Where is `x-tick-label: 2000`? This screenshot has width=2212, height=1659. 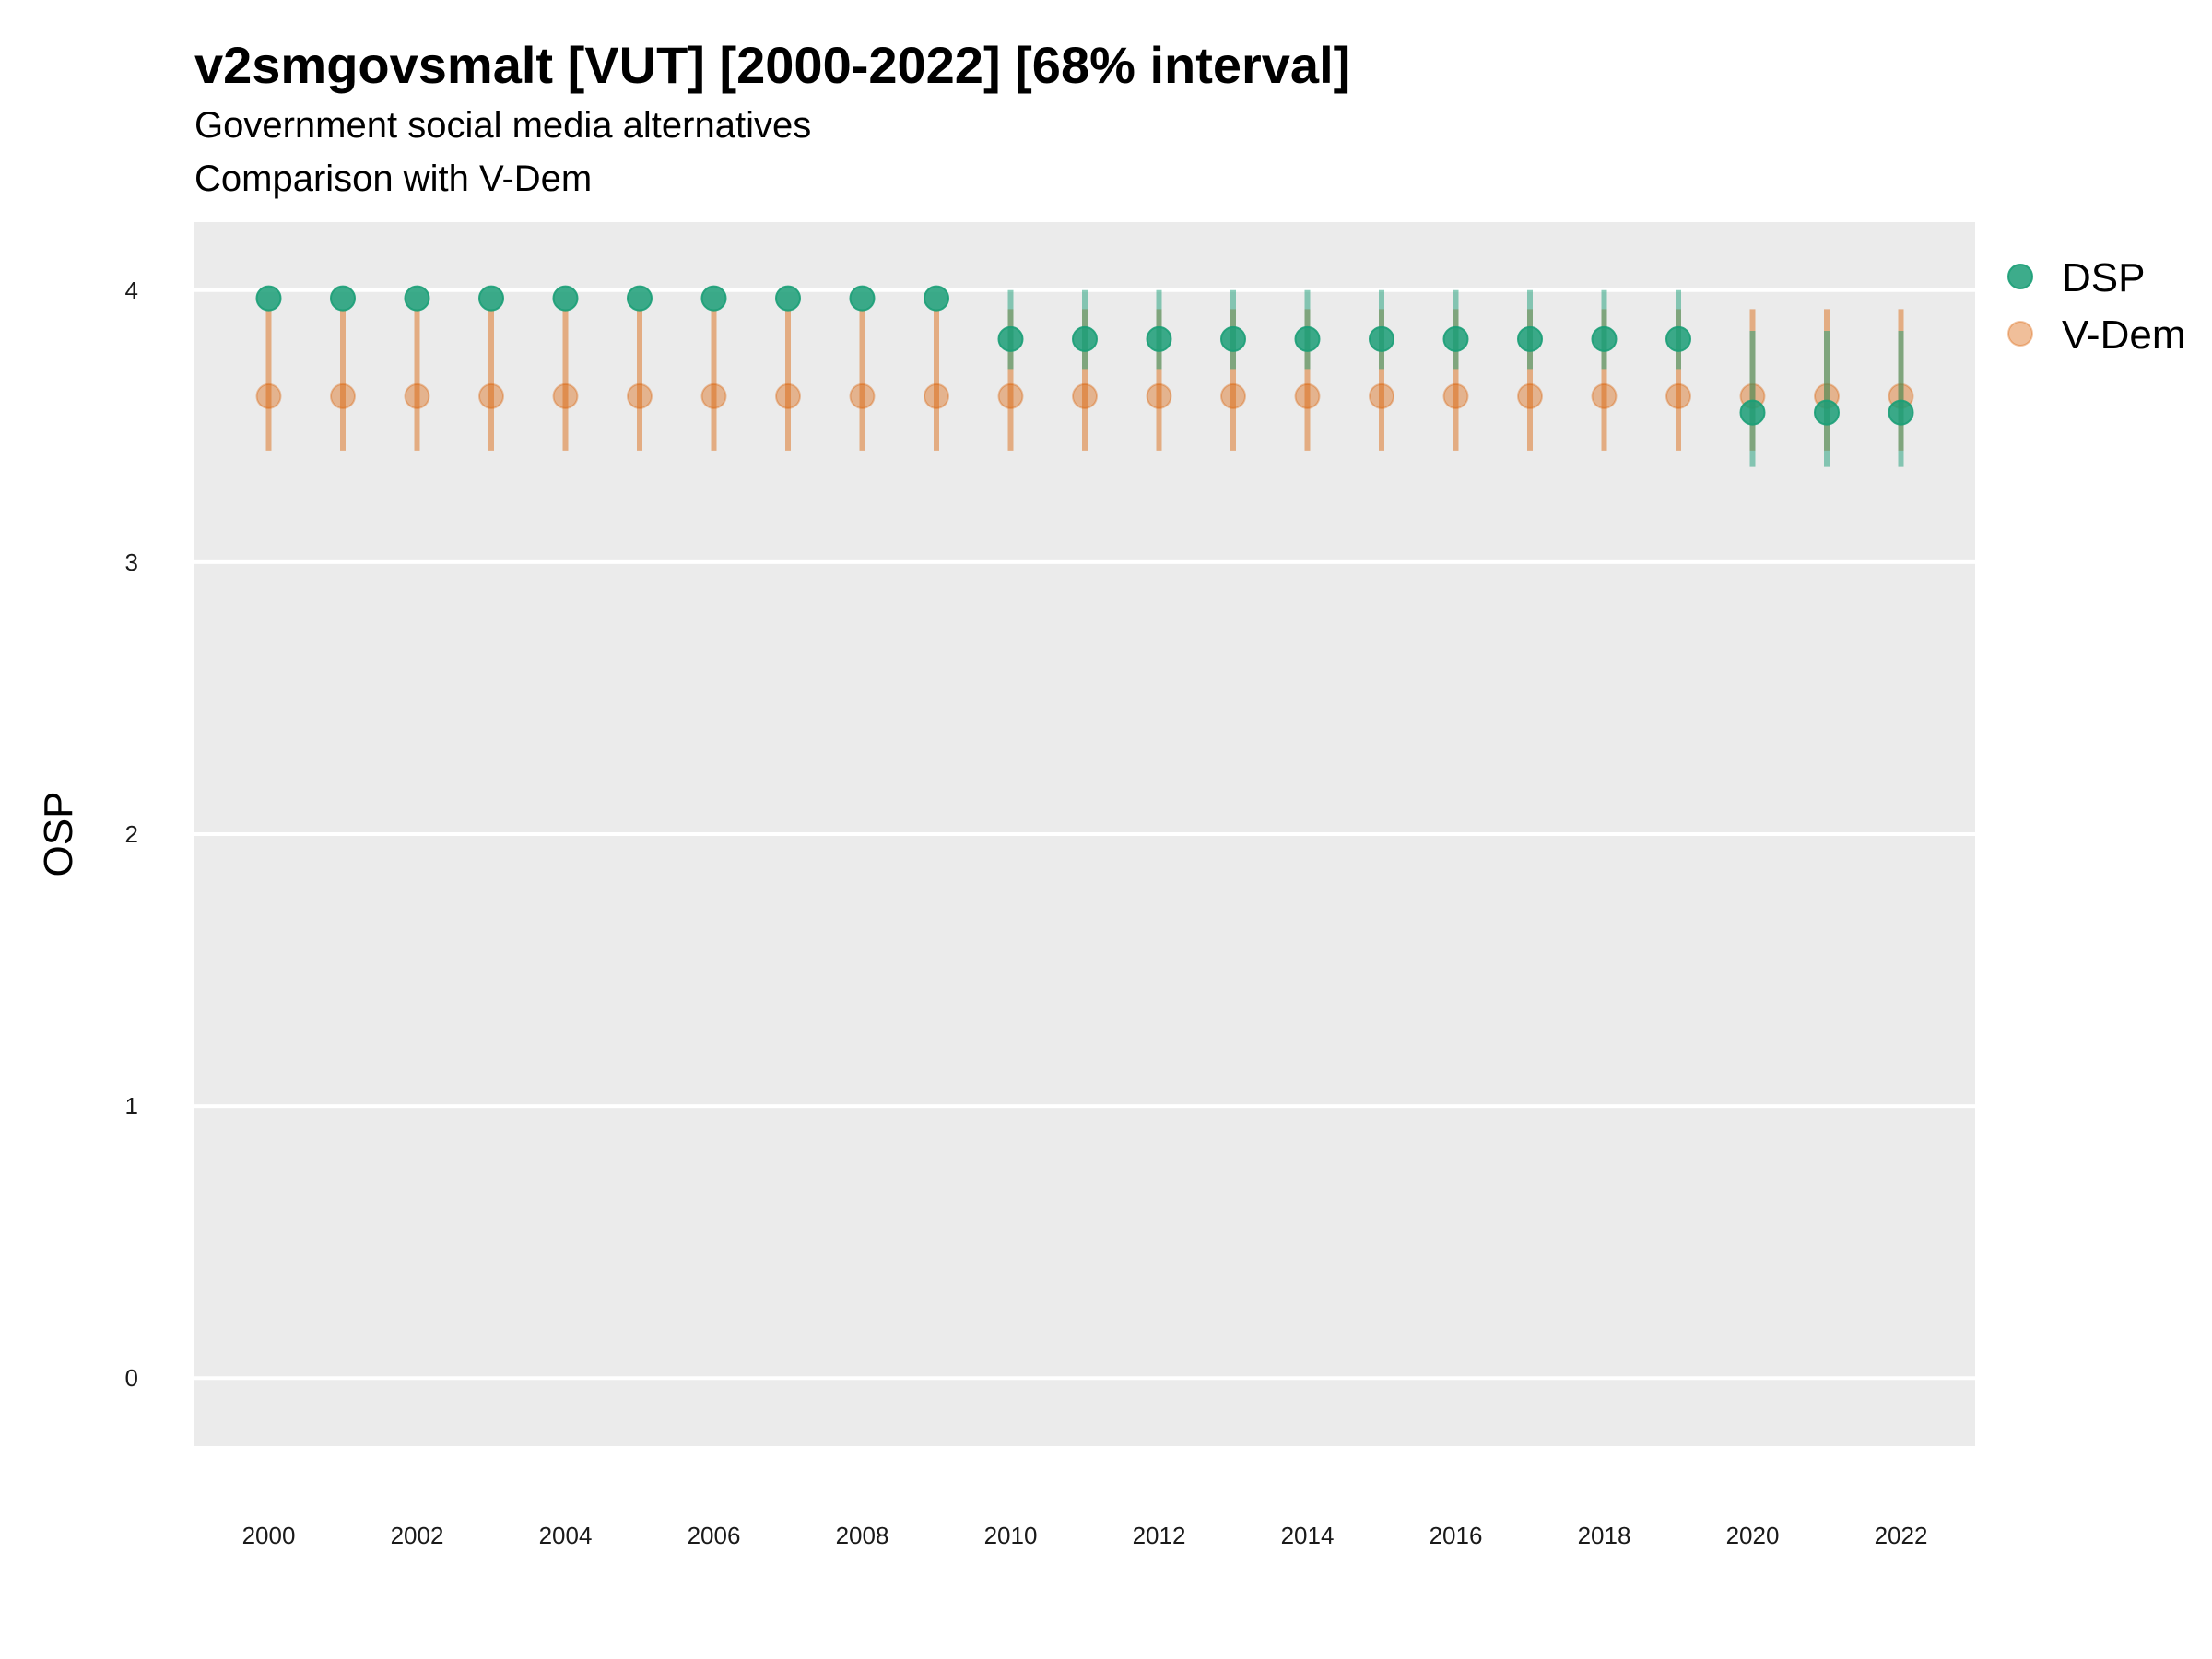 x-tick-label: 2000 is located at coordinates (269, 1535).